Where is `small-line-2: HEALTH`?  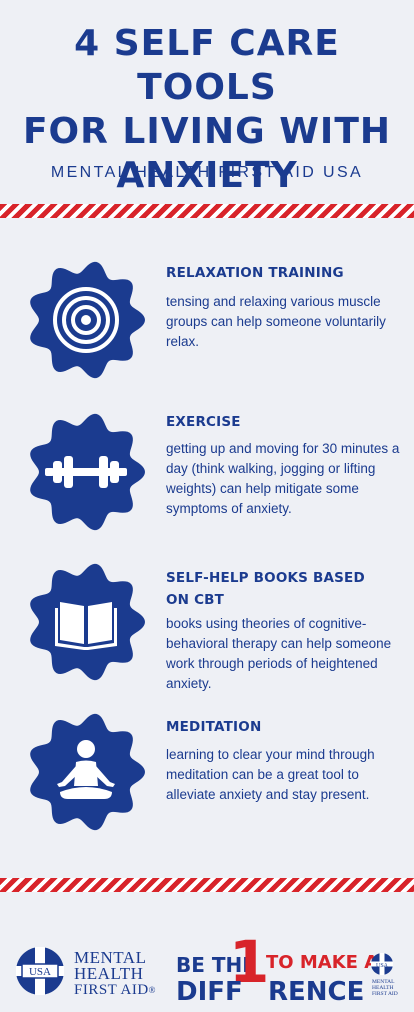
small-line-2: HEALTH is located at coordinates (383, 988).